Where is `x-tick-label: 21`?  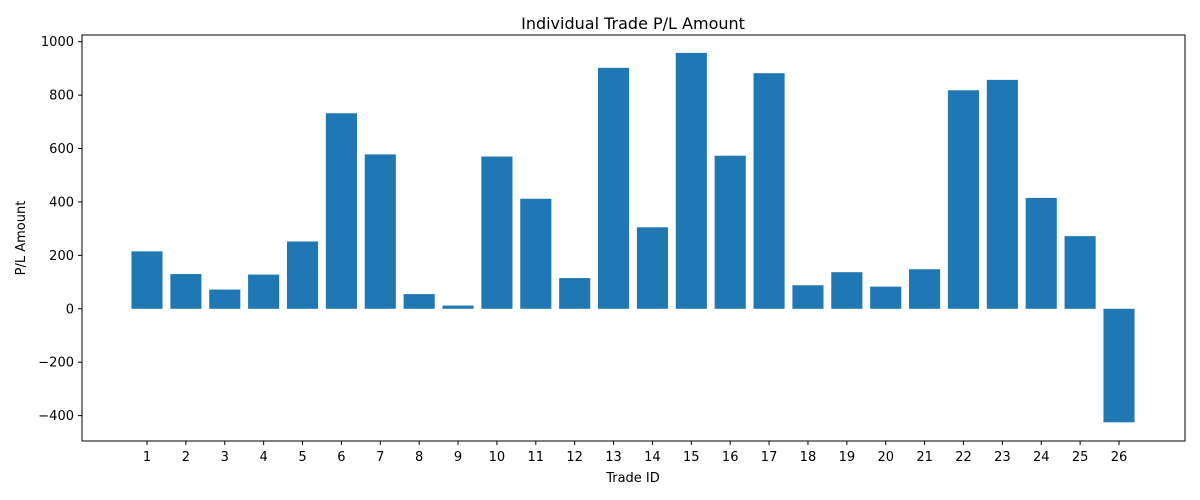
x-tick-label: 21 is located at coordinates (924, 457).